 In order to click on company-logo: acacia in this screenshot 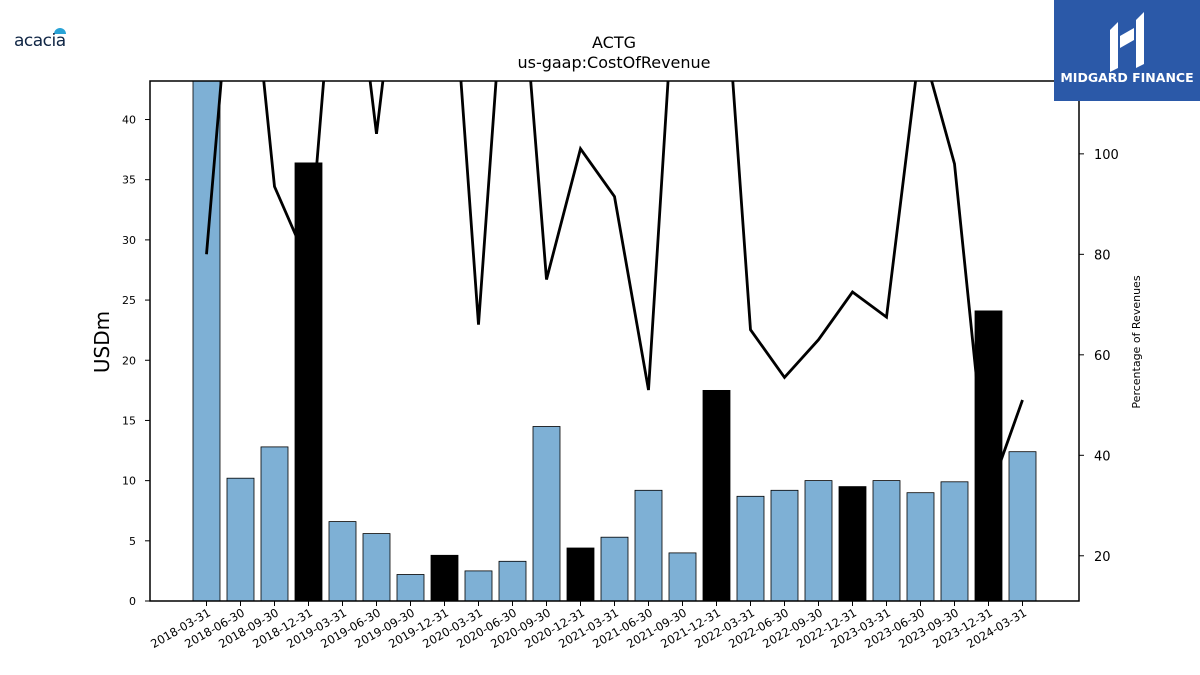, I will do `click(47, 41)`.